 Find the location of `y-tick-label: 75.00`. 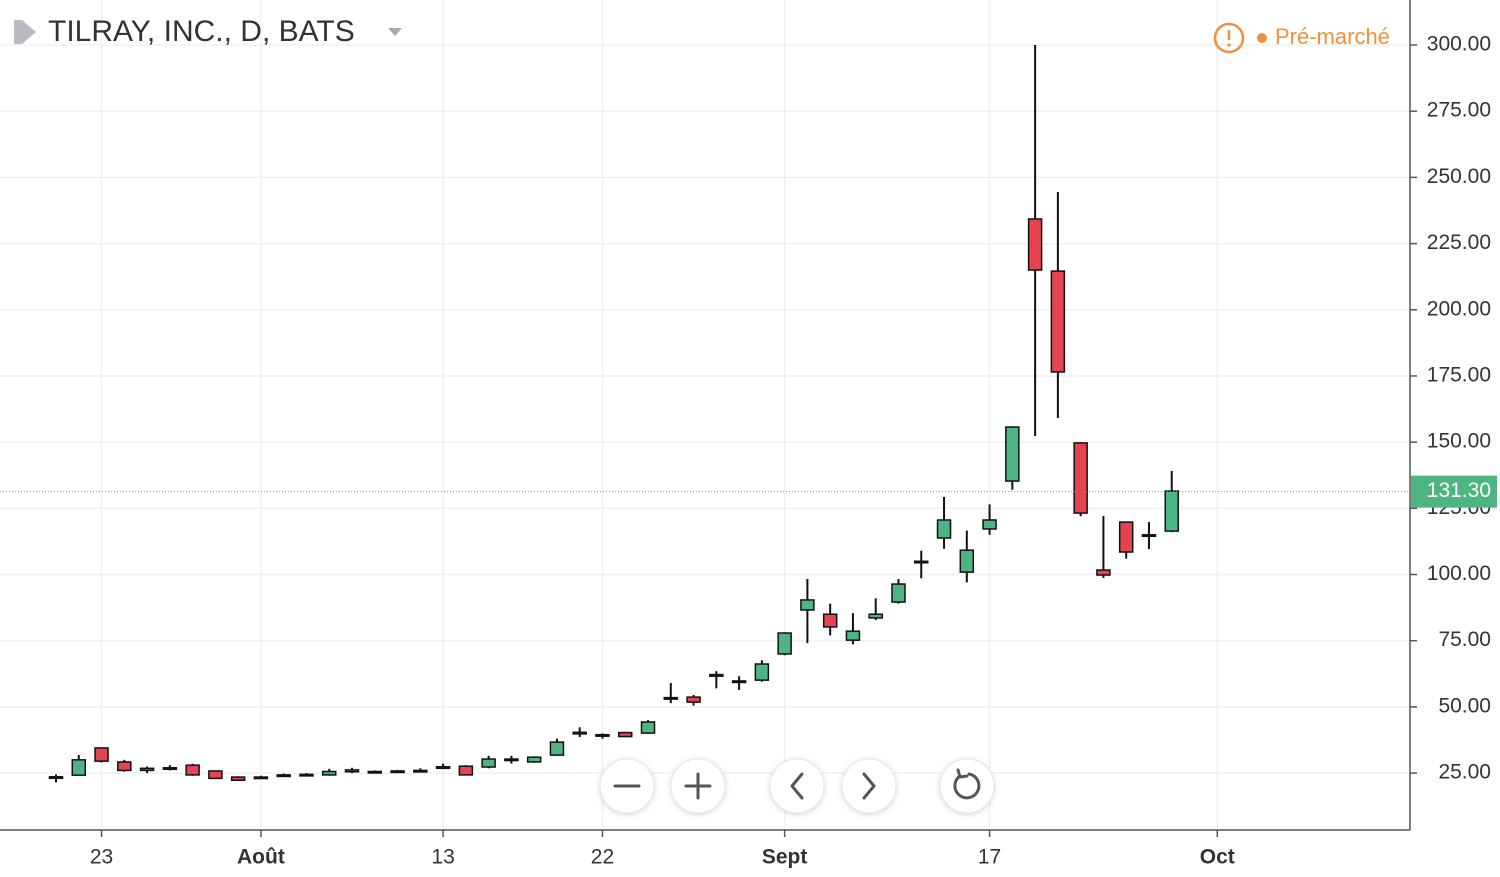

y-tick-label: 75.00 is located at coordinates (1464, 639).